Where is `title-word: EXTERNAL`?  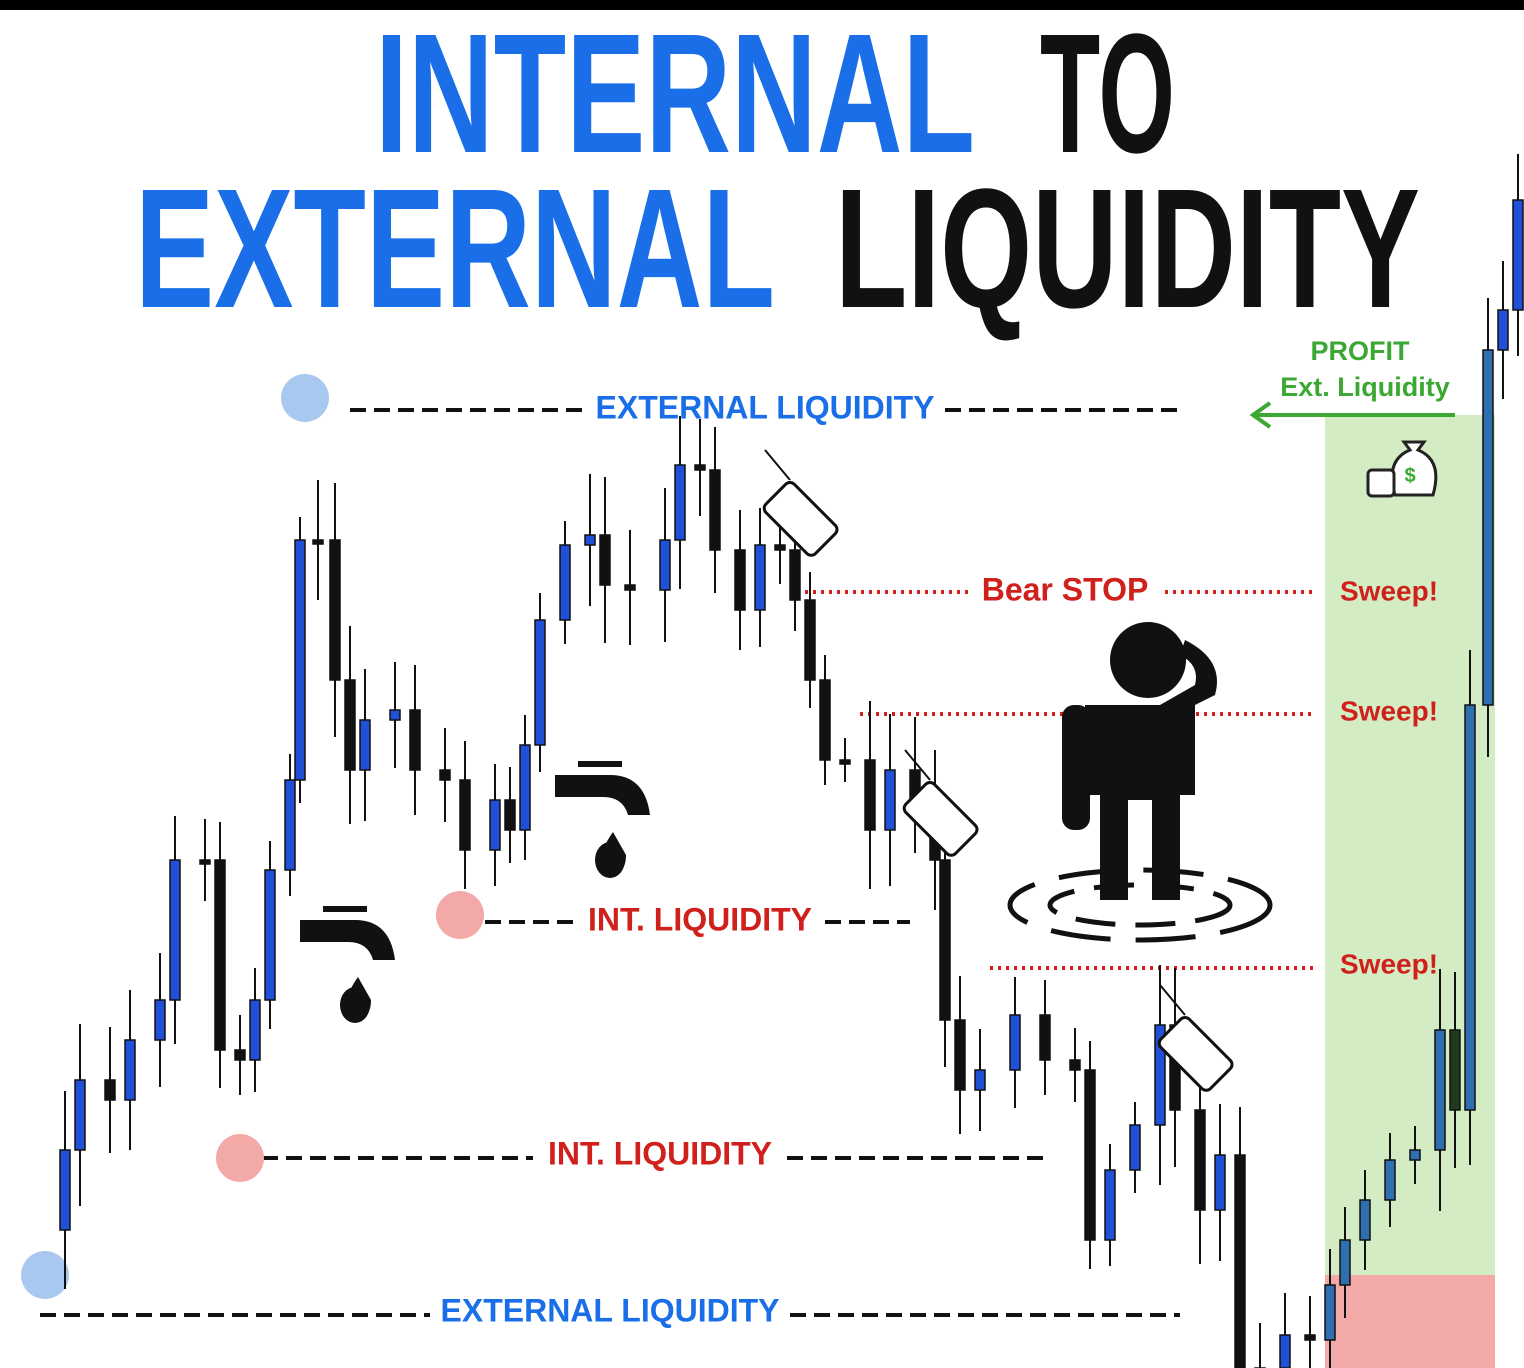 title-word: EXTERNAL is located at coordinates (455, 249).